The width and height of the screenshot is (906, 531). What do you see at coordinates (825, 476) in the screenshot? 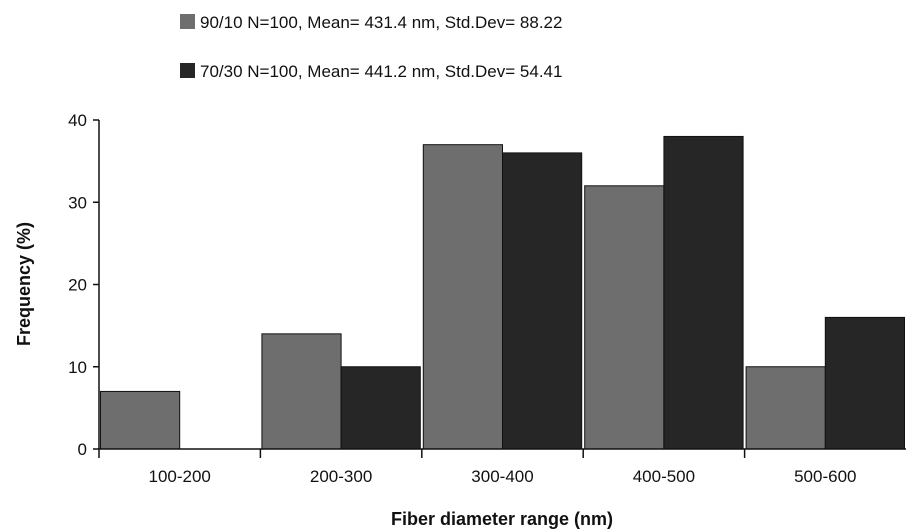
I see `x-tick-label-500-600: 500-600` at bounding box center [825, 476].